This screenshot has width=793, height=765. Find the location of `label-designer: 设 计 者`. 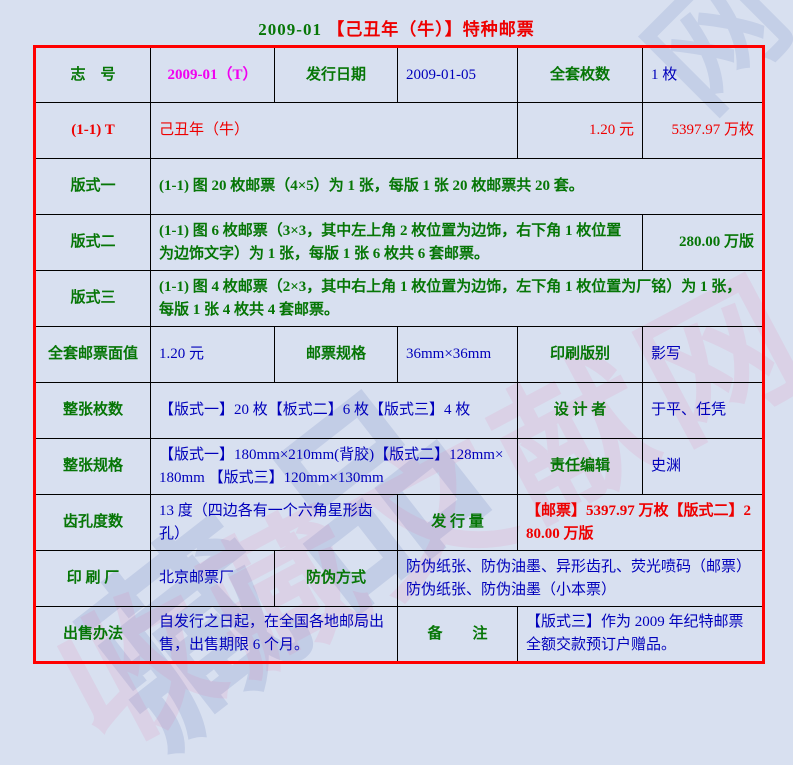

label-designer: 设 计 者 is located at coordinates (580, 410).